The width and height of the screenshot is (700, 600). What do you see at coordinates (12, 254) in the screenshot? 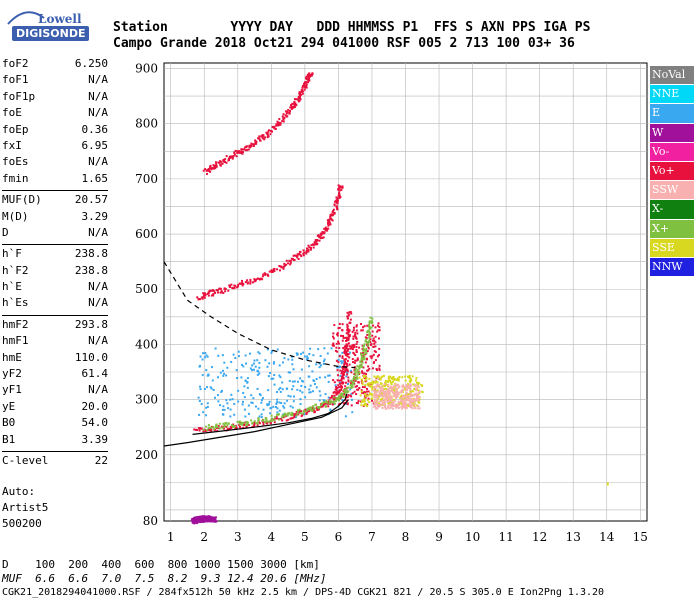
I see `param-key: h`F` at bounding box center [12, 254].